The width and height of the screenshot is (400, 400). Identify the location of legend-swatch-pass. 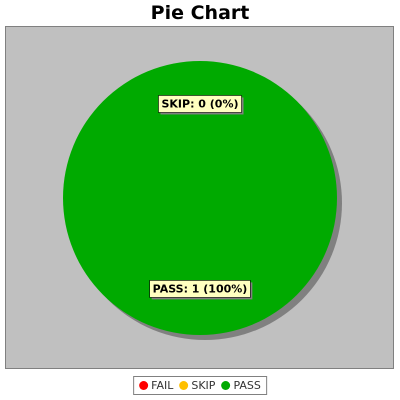
(226, 385).